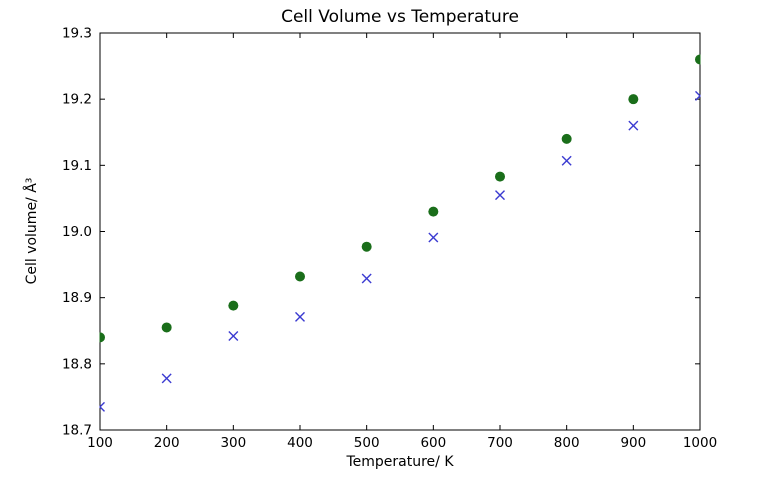  What do you see at coordinates (233, 443) in the screenshot?
I see `x-tick-label: 300` at bounding box center [233, 443].